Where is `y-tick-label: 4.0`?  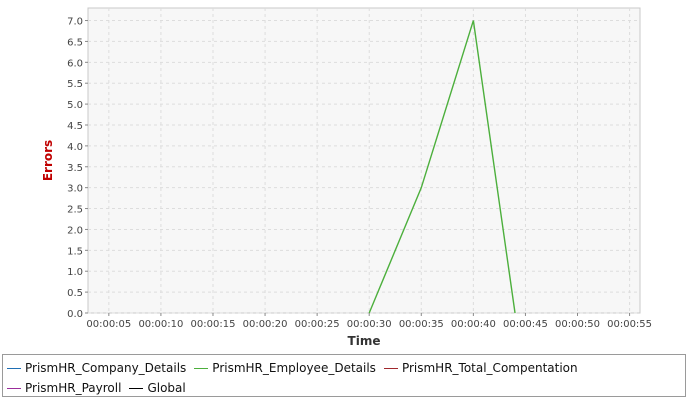
y-tick-label: 4.0 is located at coordinates (75, 147).